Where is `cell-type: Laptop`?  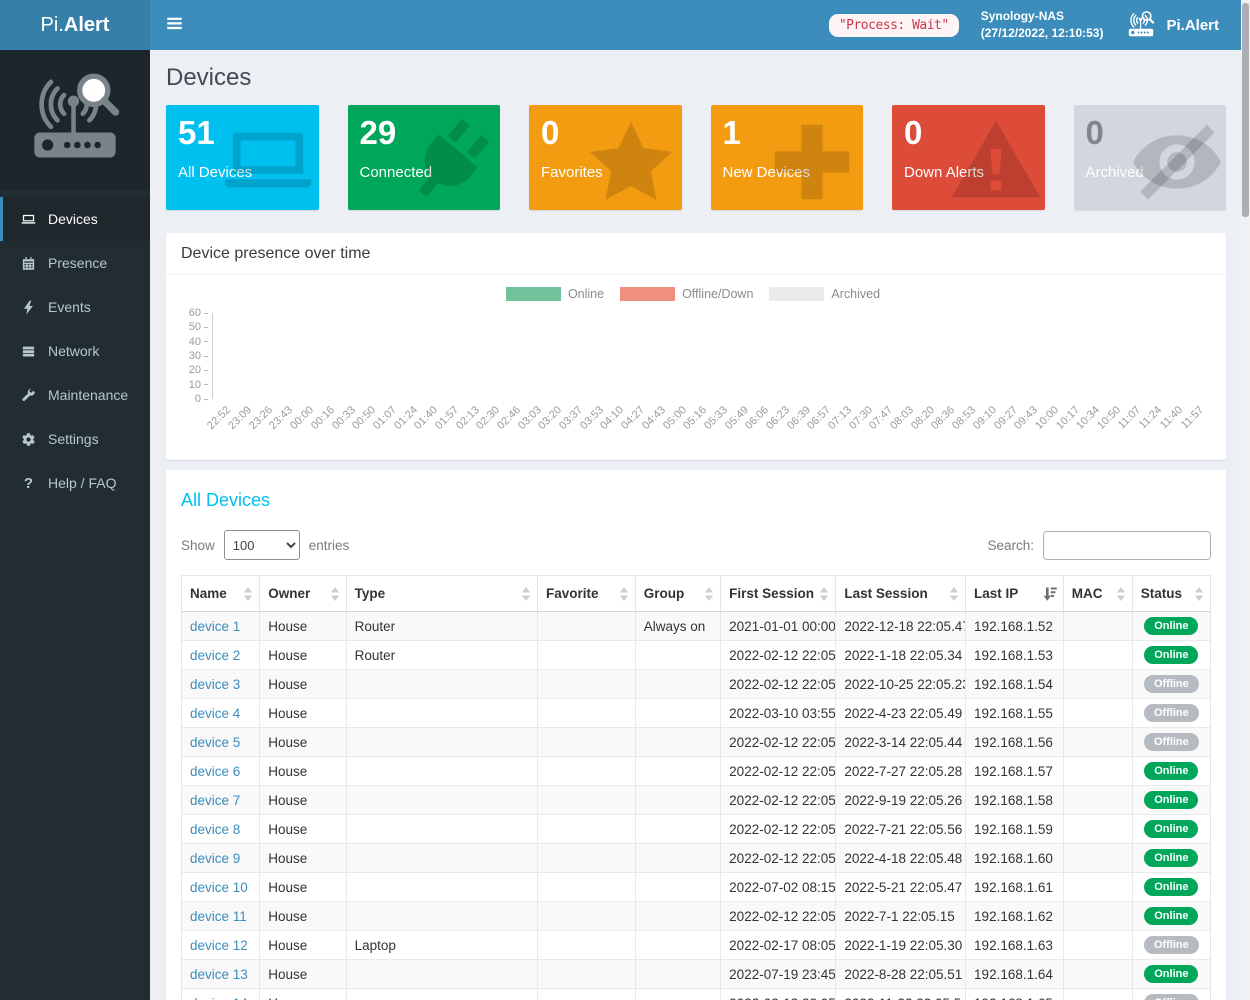 cell-type: Laptop is located at coordinates (442, 945).